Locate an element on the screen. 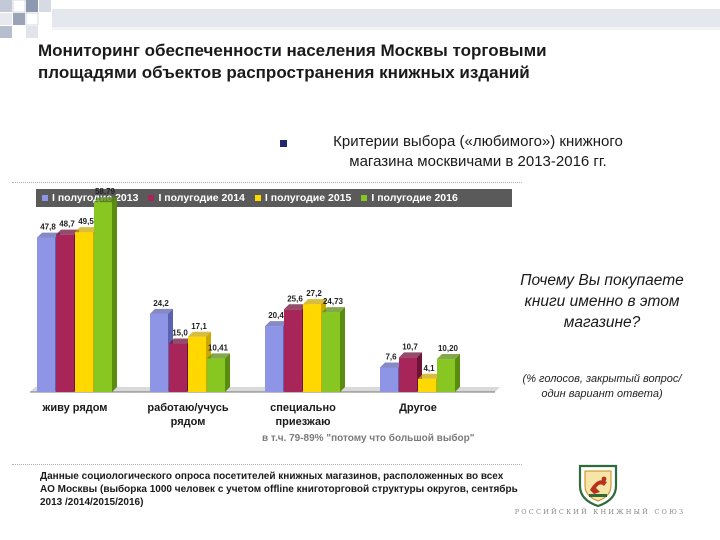  legend-item: I полугодие 2016 is located at coordinates (409, 198).